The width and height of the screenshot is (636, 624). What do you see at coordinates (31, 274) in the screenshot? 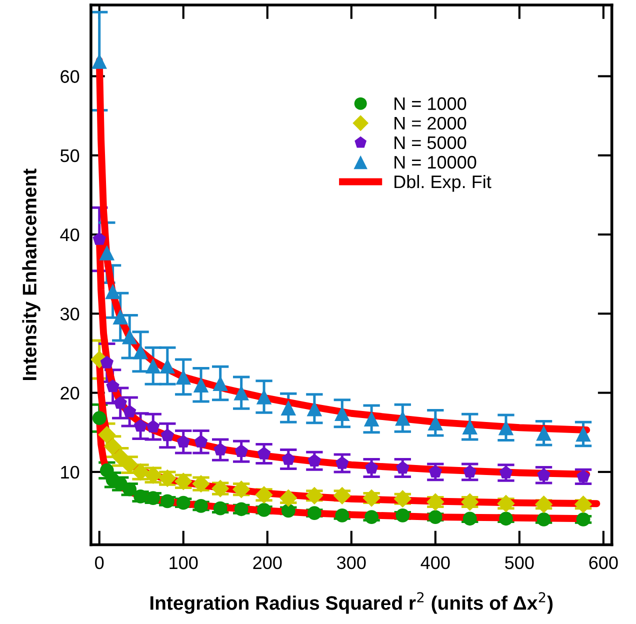
I see `y-axis-title: Intensity Enhancement` at bounding box center [31, 274].